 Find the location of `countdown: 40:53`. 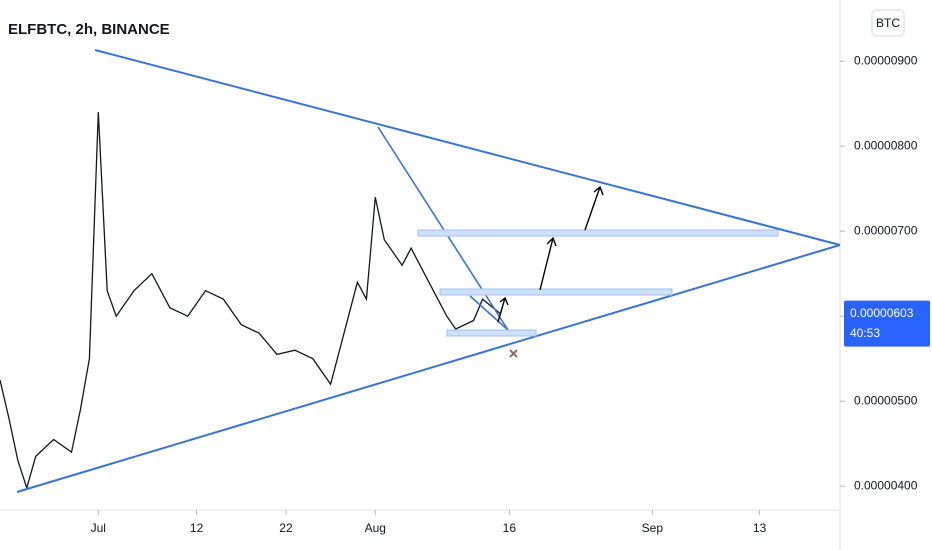

countdown: 40:53 is located at coordinates (865, 333).